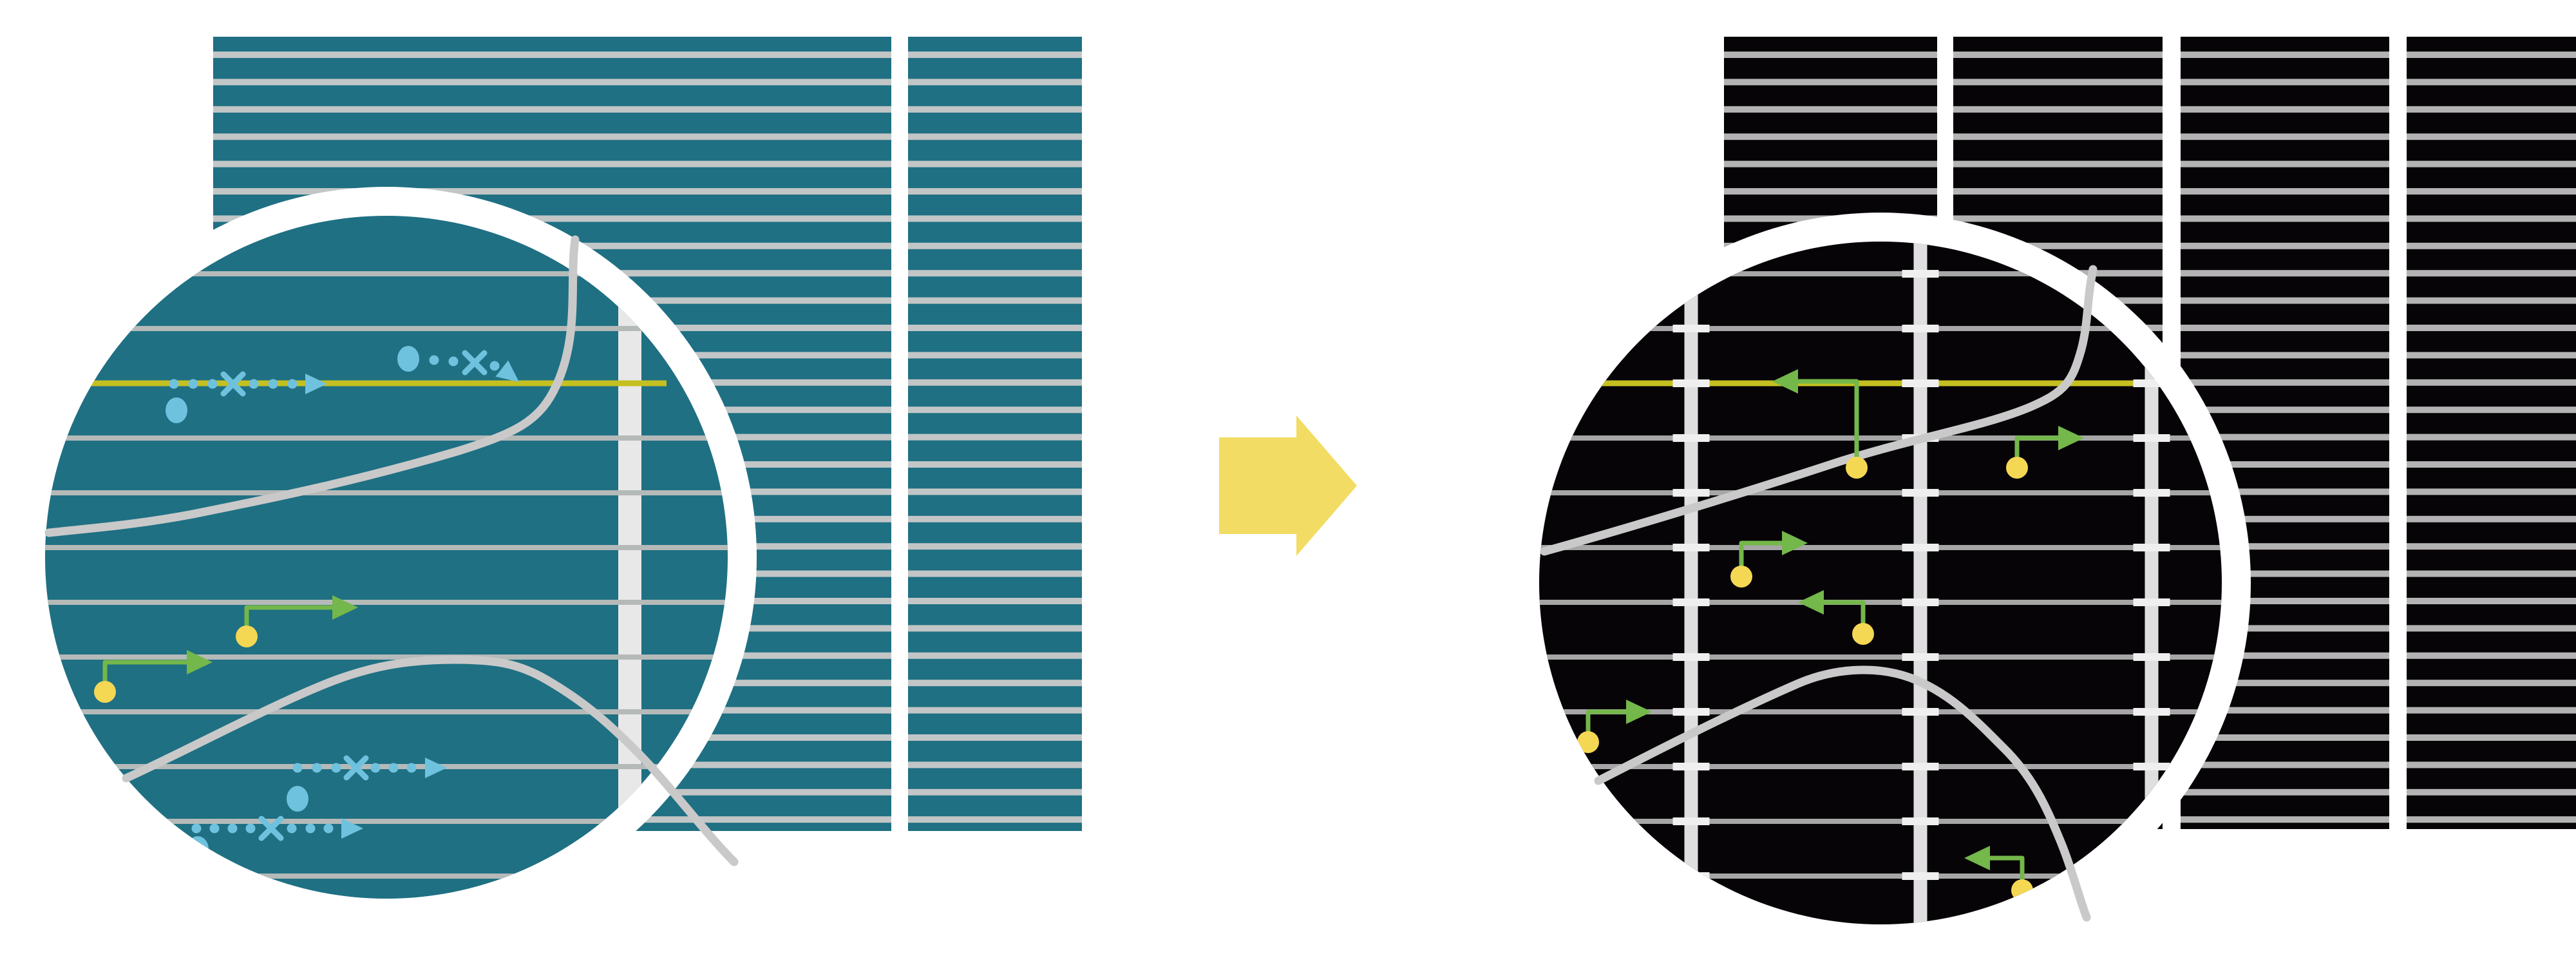  I want to click on grain-boundary-lower, so click(1843, 793).